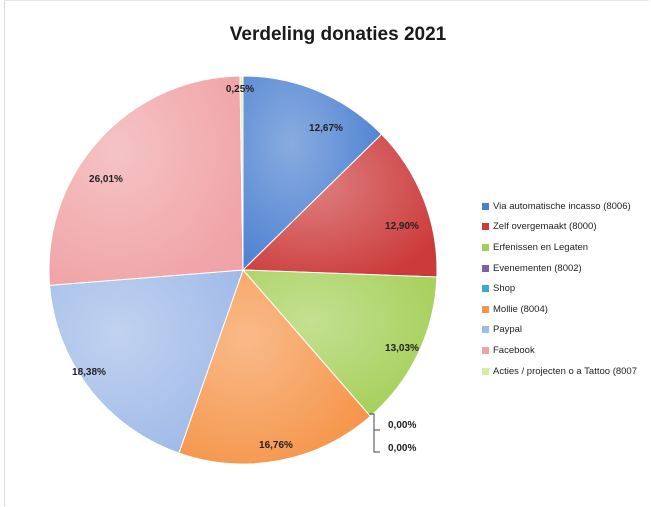 Image resolution: width=651 pixels, height=507 pixels. I want to click on pie-slice-erfenissen-en-legaten, so click(339, 343).